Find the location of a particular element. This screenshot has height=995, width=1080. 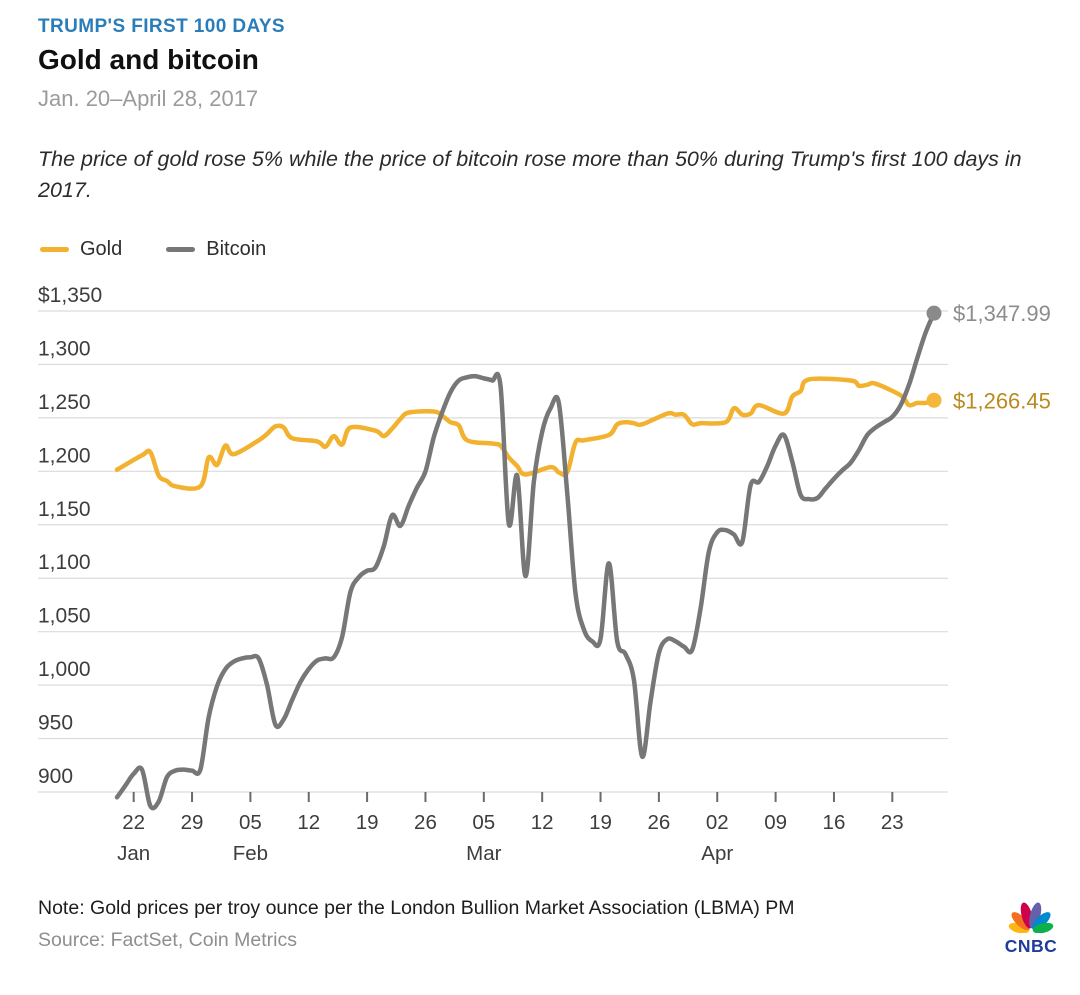

legend-label-bitcoin: Bitcoin is located at coordinates (236, 249).